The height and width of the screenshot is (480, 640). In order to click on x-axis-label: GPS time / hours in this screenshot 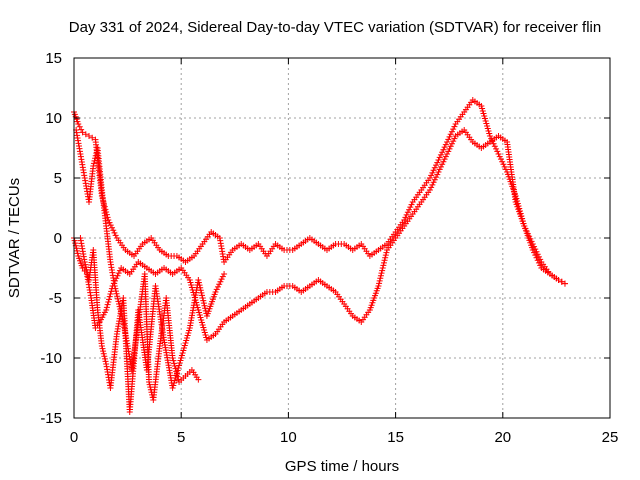, I will do `click(342, 466)`.